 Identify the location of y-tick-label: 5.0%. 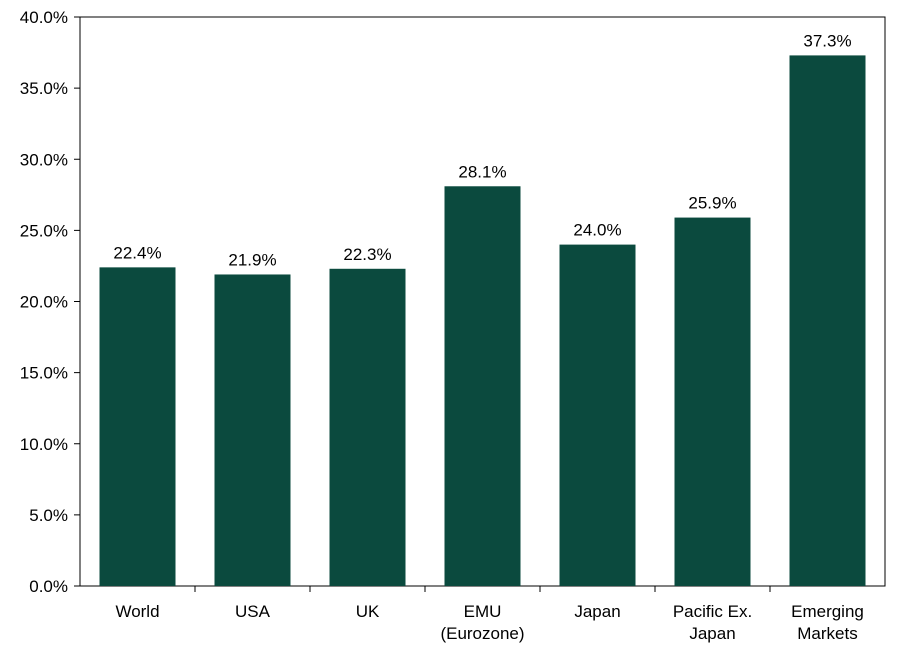
(48, 515).